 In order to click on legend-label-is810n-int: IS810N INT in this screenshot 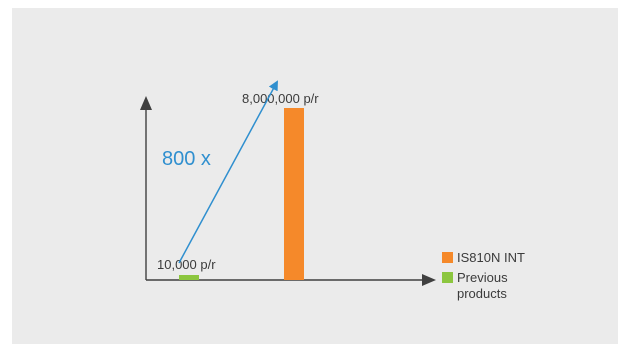, I will do `click(491, 257)`.